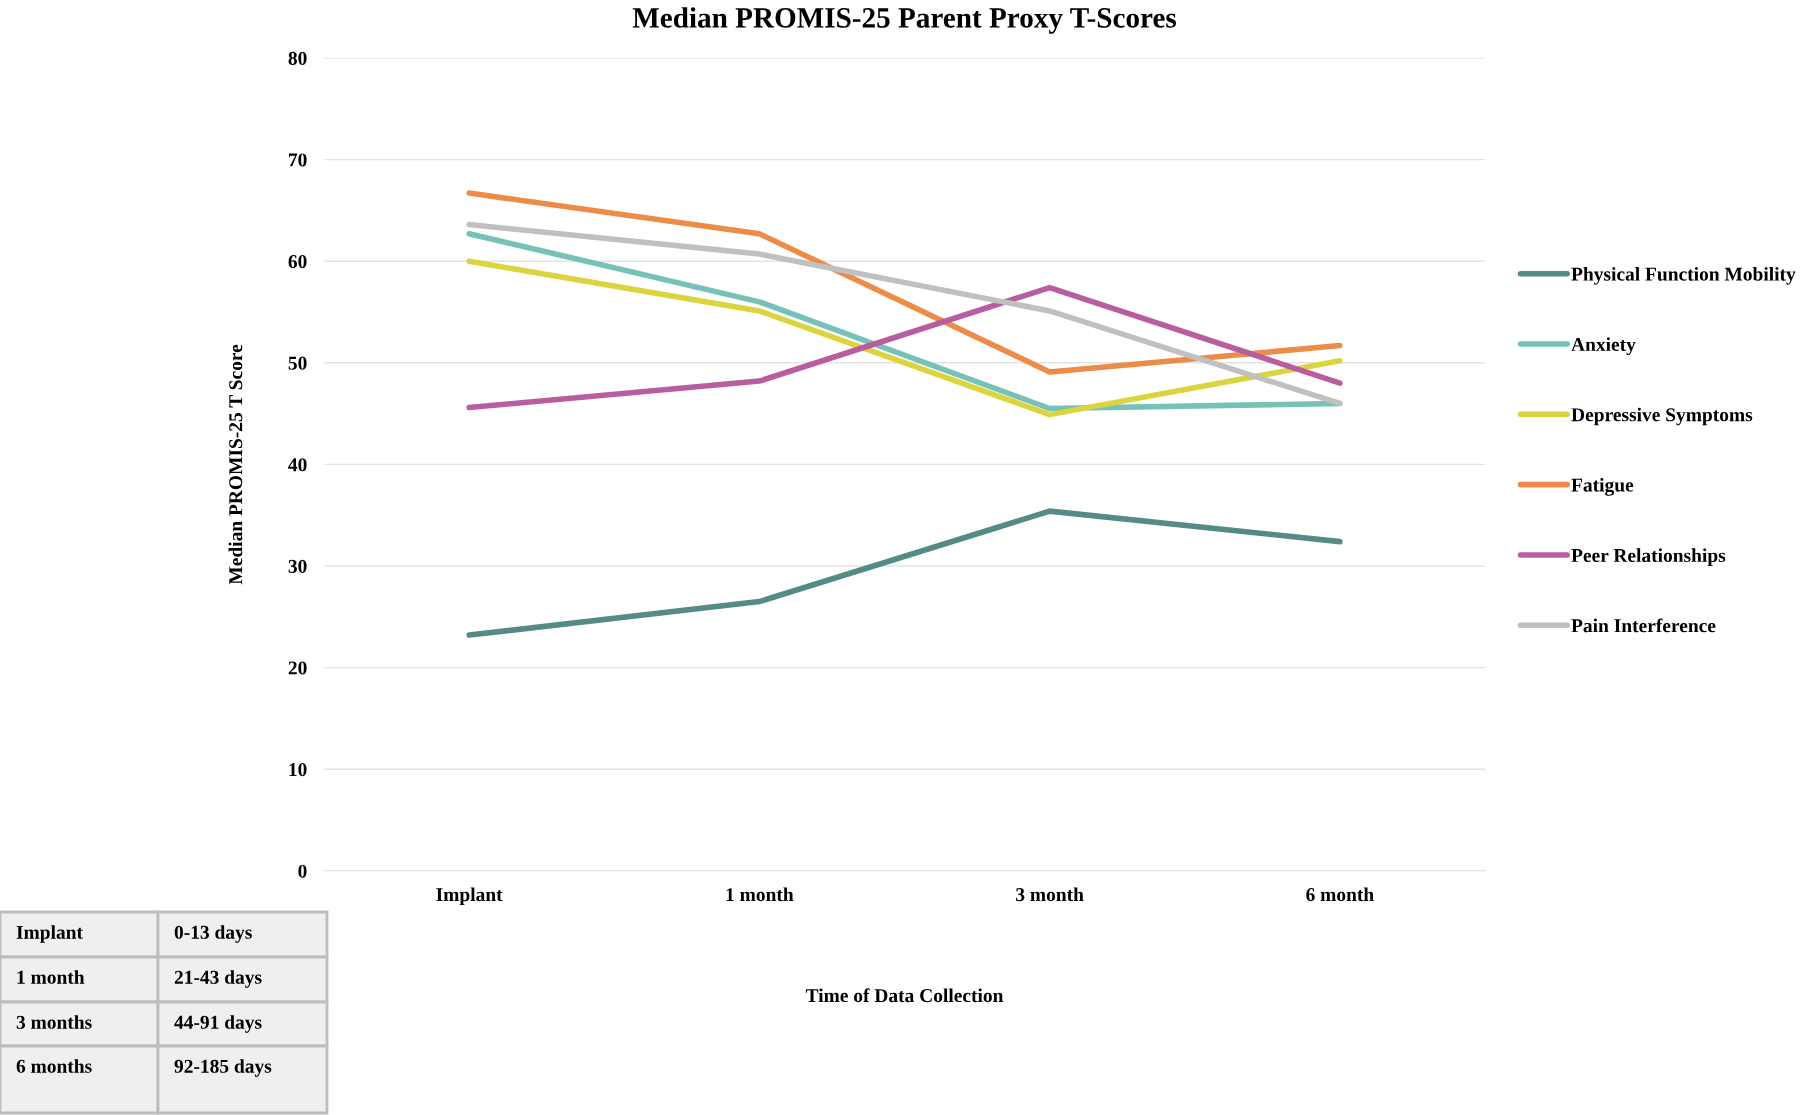  I want to click on y-tick-label: 60, so click(297, 262).